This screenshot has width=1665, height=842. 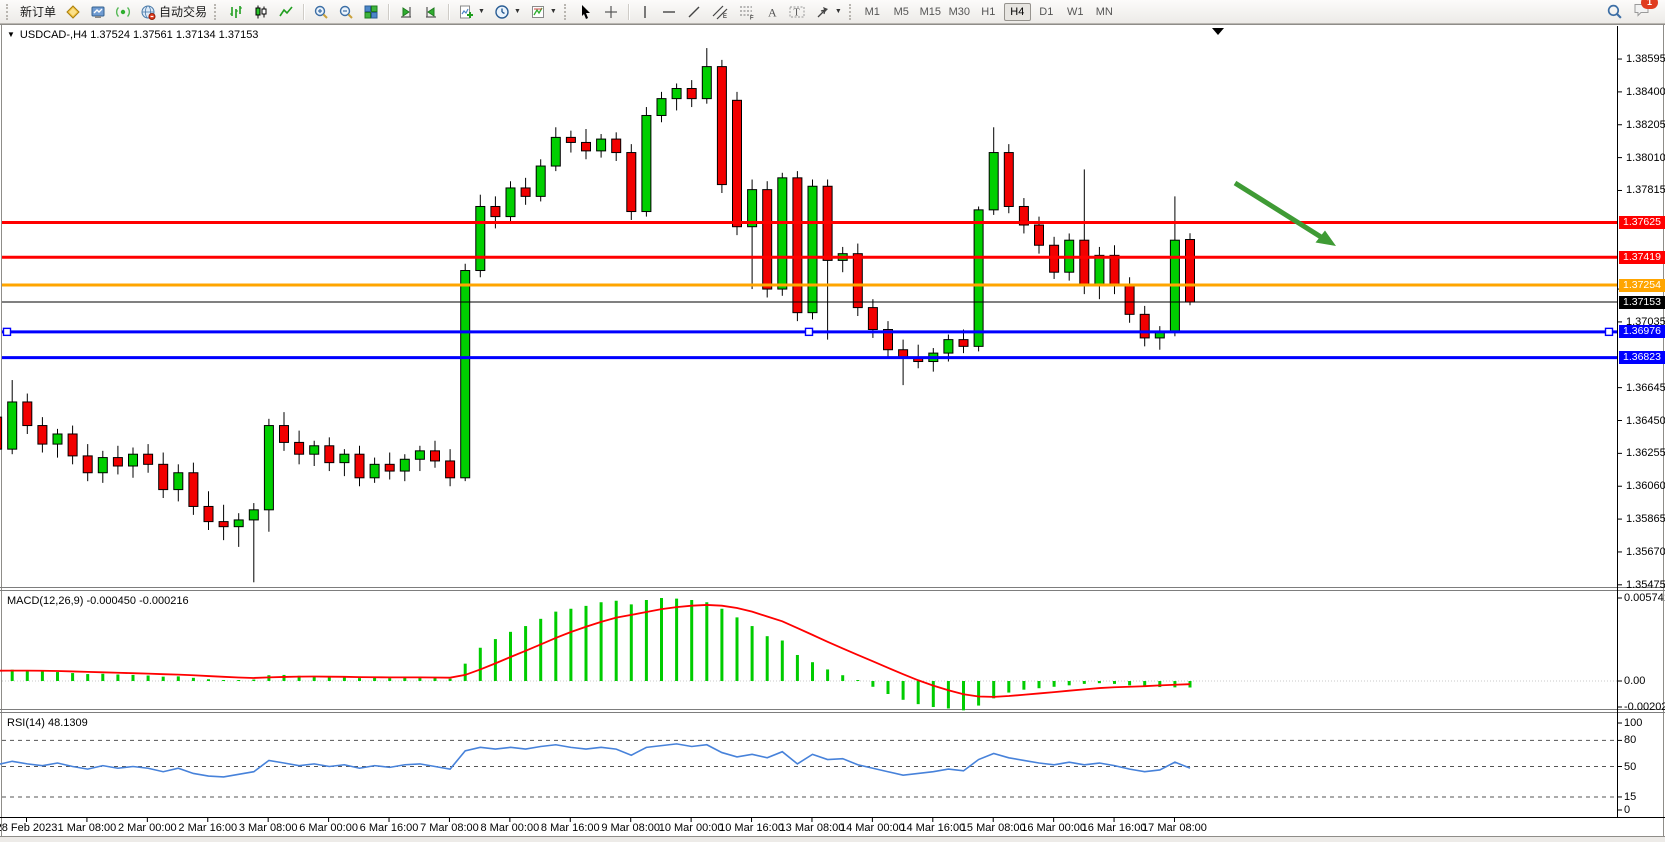 I want to click on rsi-scale-100: 100, so click(x=1633, y=723).